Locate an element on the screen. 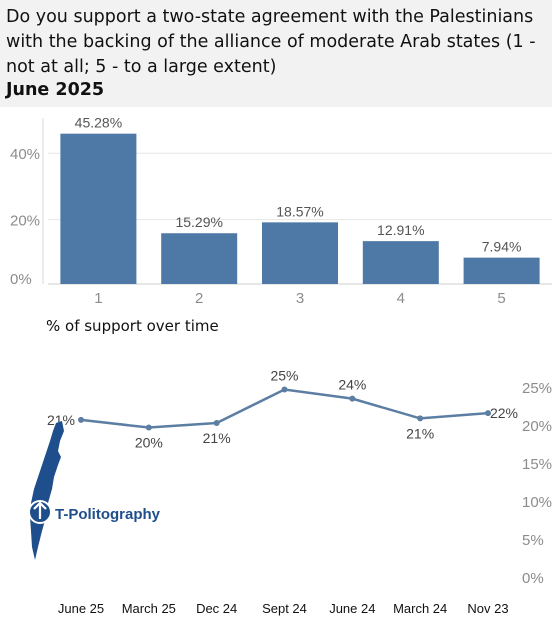 Image resolution: width=559 pixels, height=619 pixels. bar-value-label: 15.29% is located at coordinates (198, 222).